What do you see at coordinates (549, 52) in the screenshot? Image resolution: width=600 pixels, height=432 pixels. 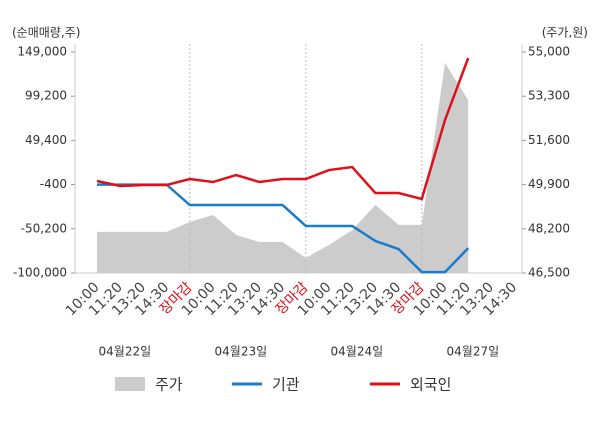 I see `y2-tick-label: 55,000` at bounding box center [549, 52].